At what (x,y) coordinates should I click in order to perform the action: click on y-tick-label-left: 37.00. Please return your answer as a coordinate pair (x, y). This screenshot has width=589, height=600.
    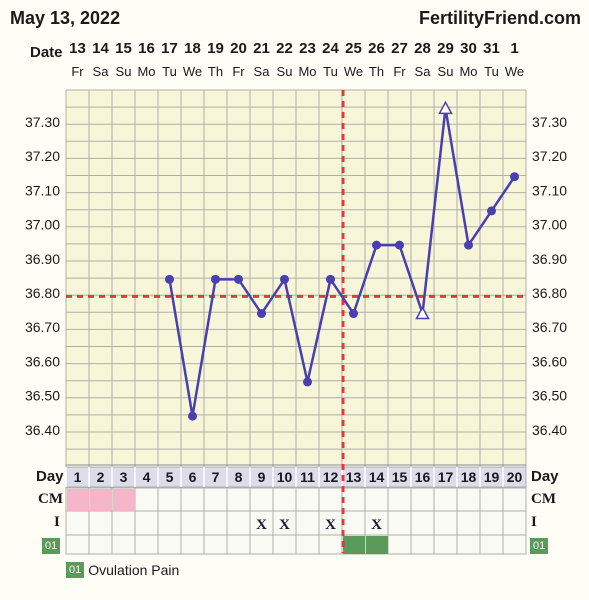
    Looking at the image, I should click on (42, 225).